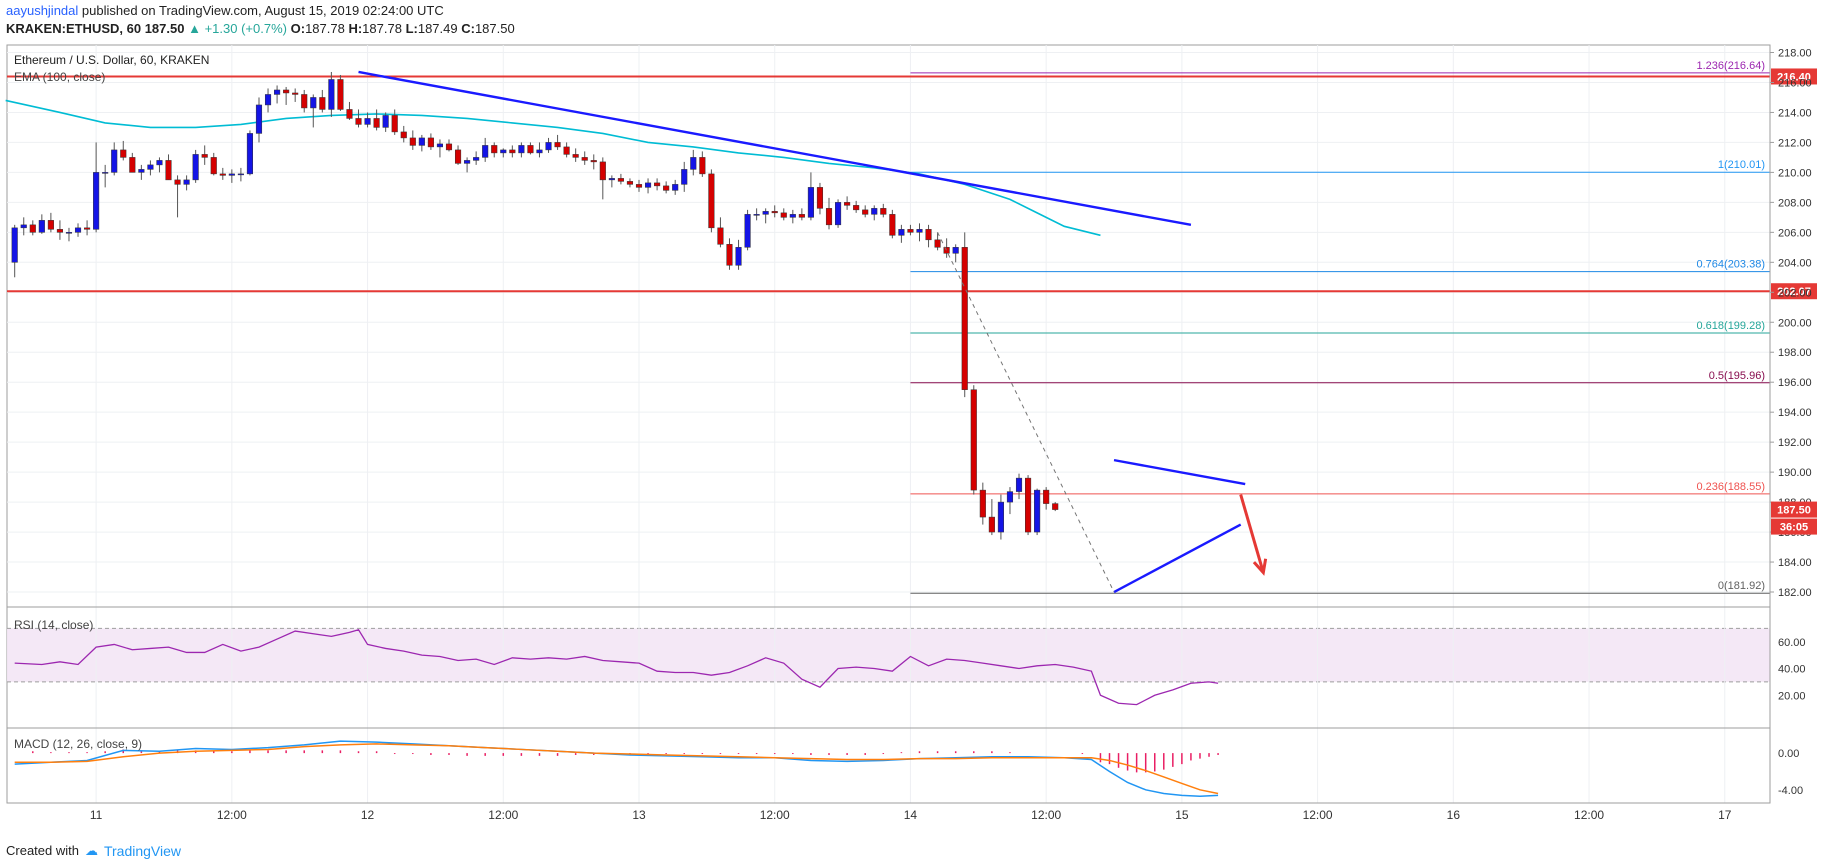 This screenshot has width=1828, height=868. I want to click on sr-price-label: 202.07, so click(1794, 292).